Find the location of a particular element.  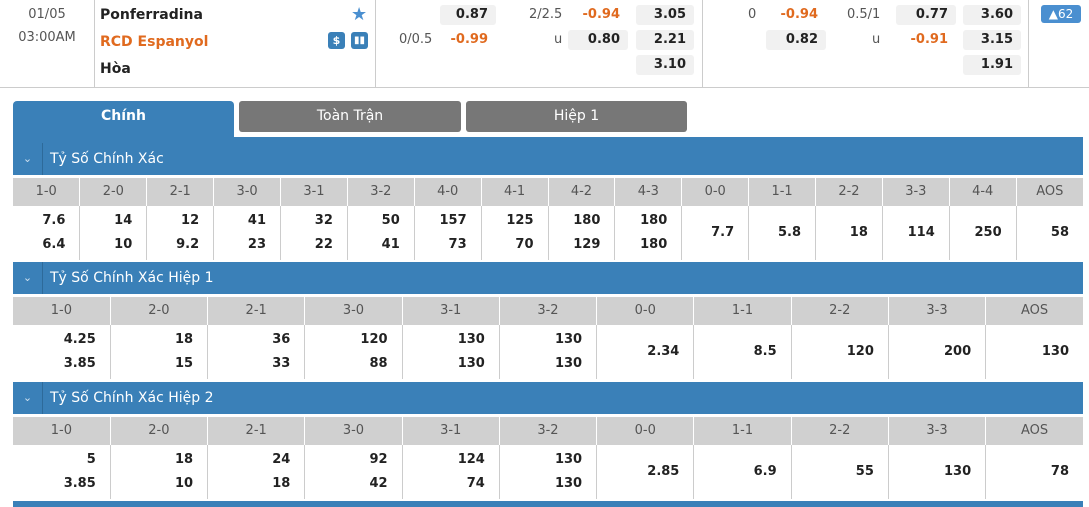

odds-value: 36 is located at coordinates (281, 339).